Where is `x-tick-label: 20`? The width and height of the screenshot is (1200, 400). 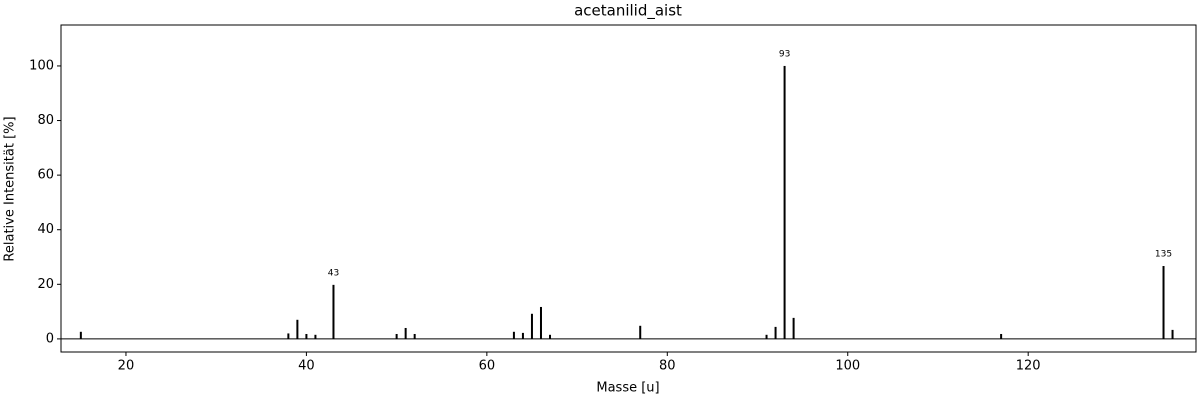 x-tick-label: 20 is located at coordinates (126, 366).